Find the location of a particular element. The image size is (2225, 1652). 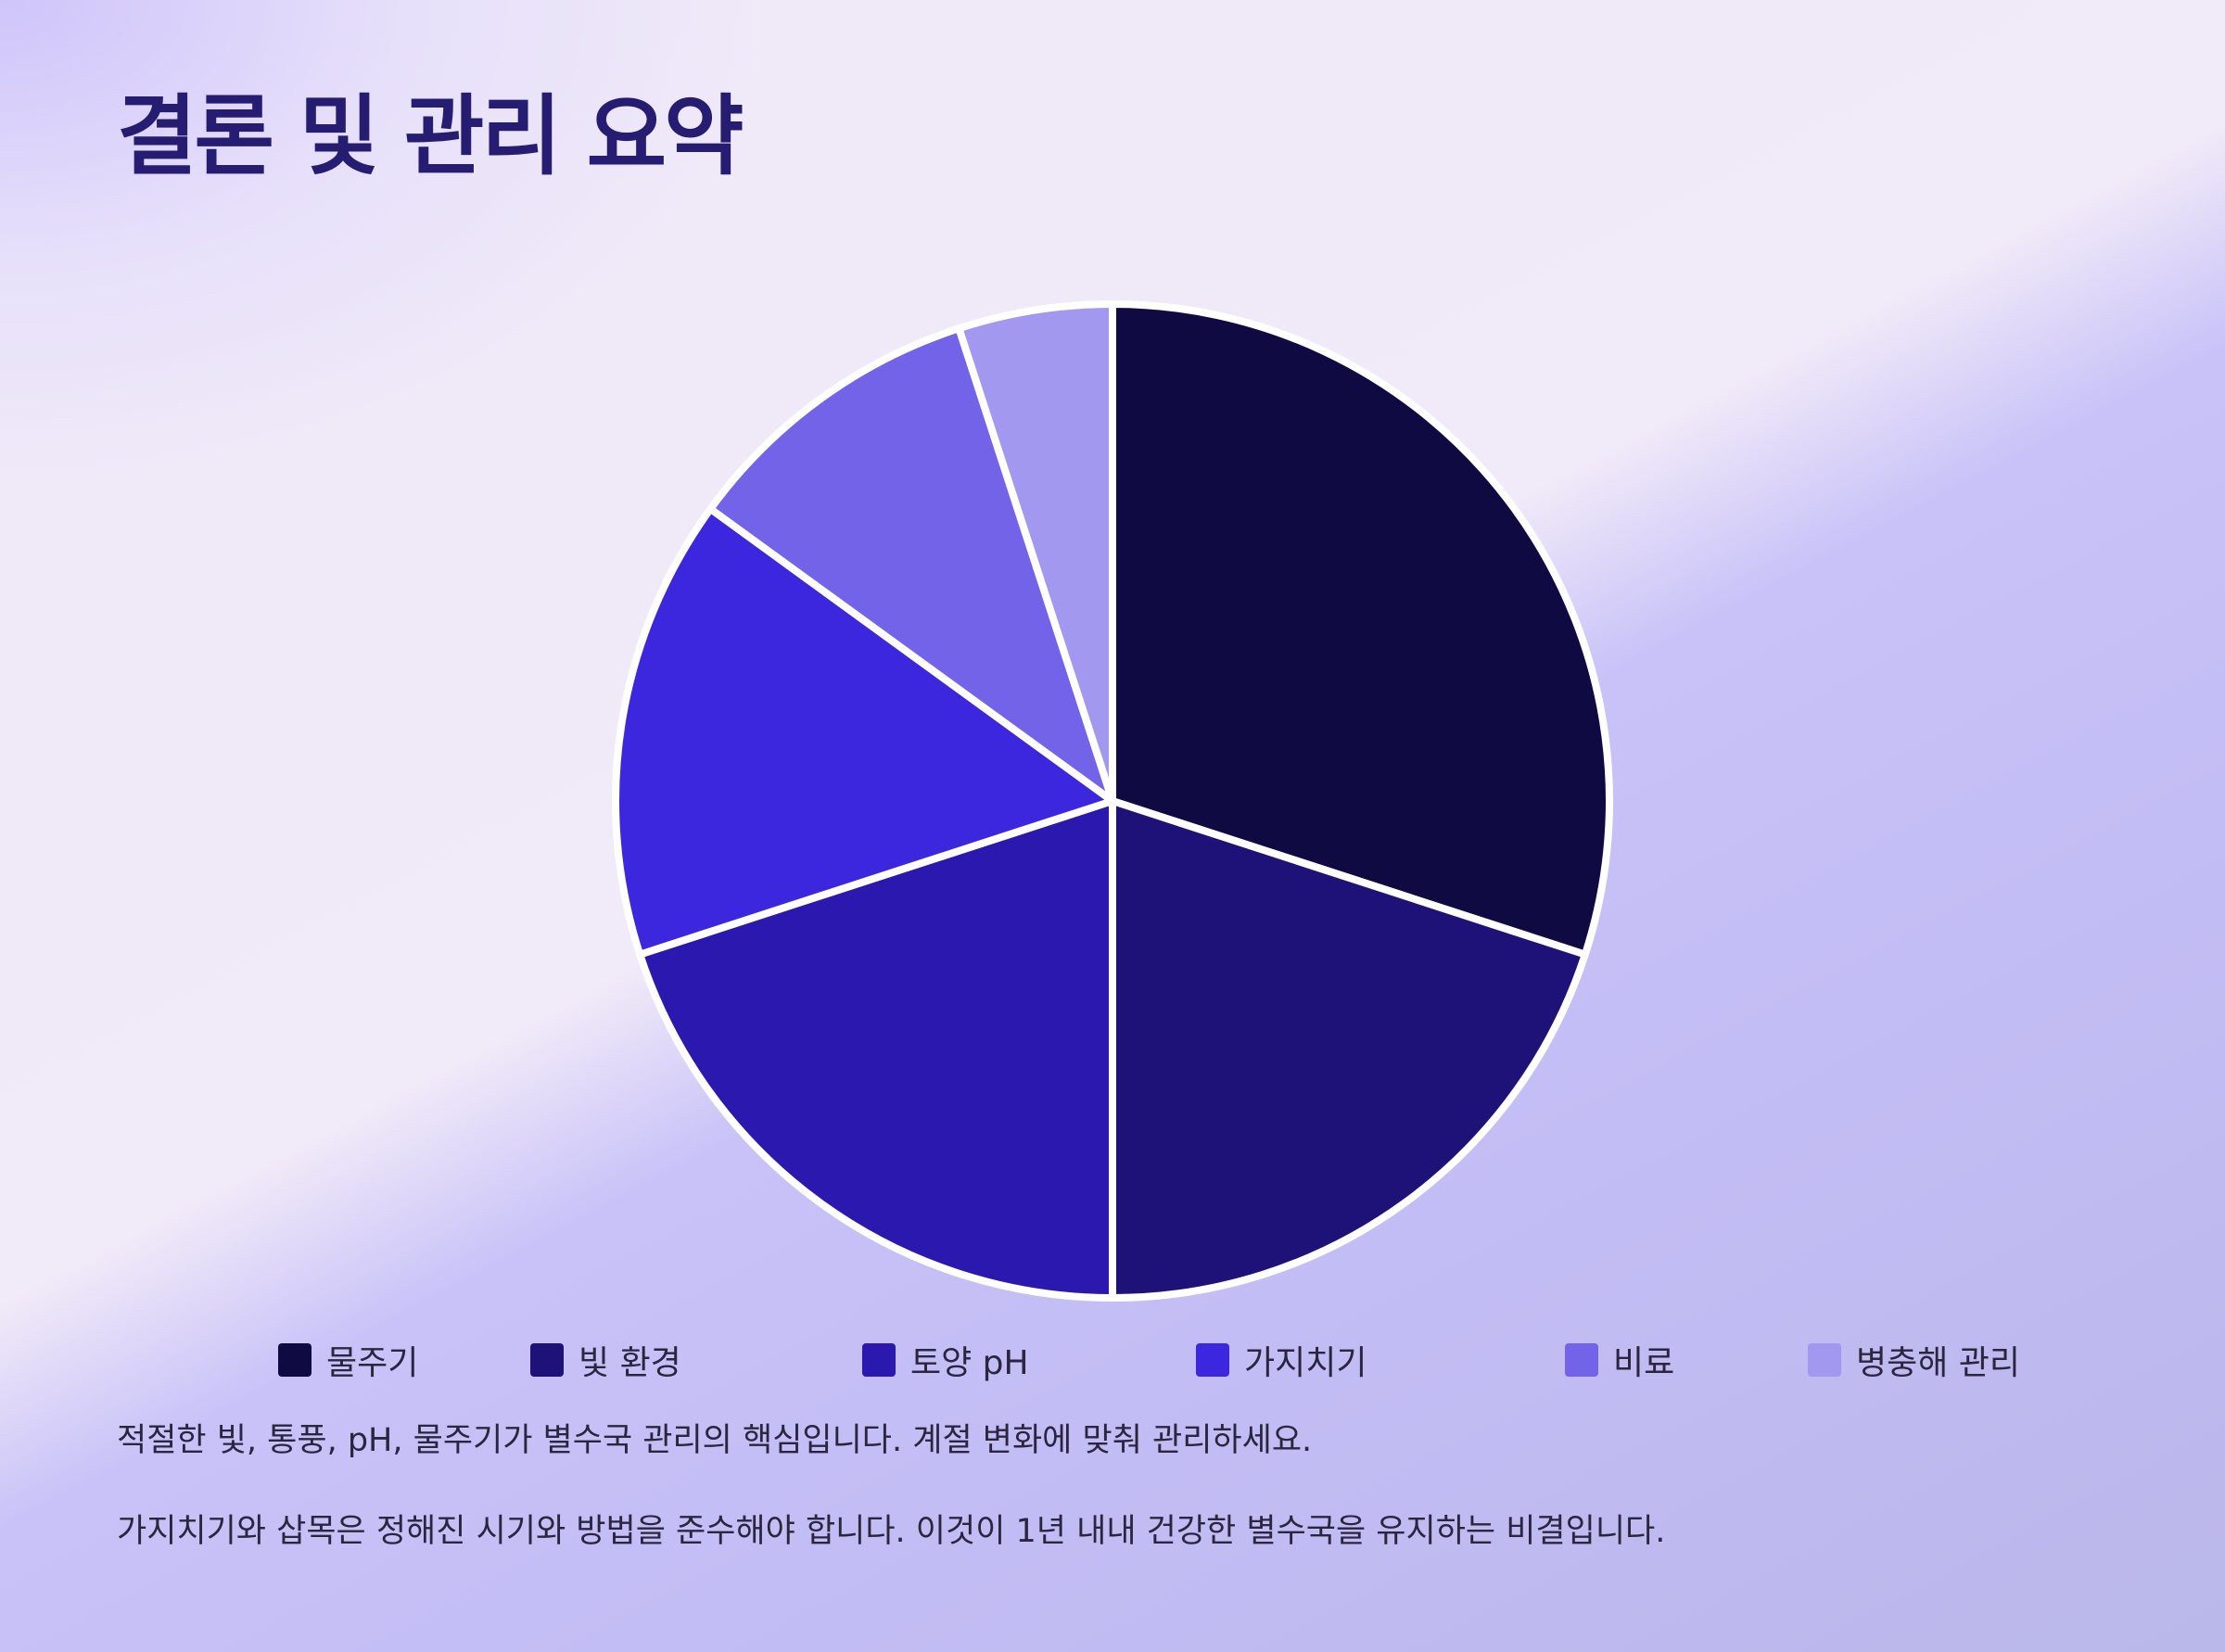

legend-item-pruning: 가지치기 is located at coordinates (1281, 1360).